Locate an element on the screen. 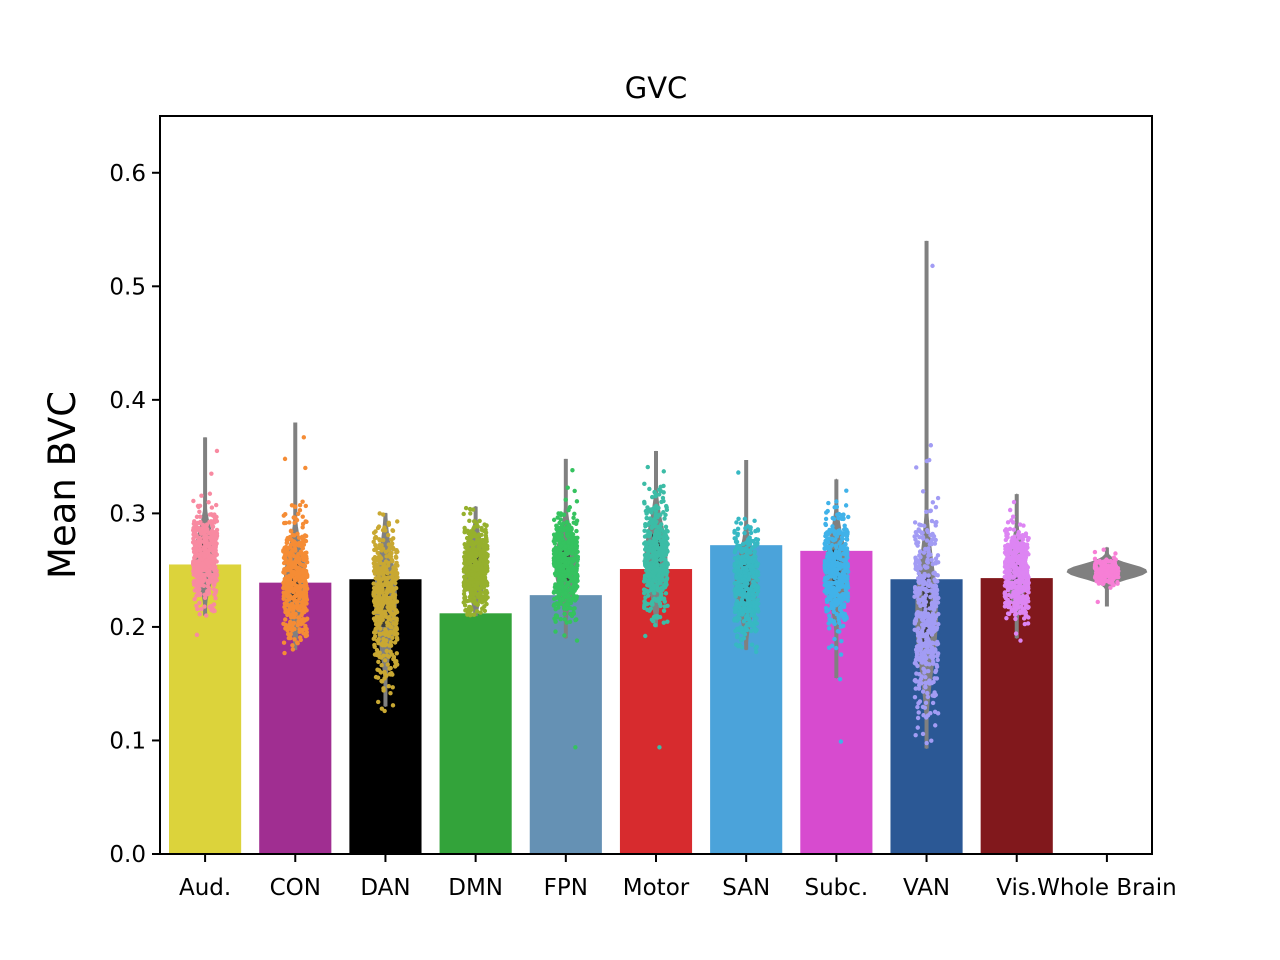 The height and width of the screenshot is (960, 1280). x-tick-label: Vis. is located at coordinates (1016, 888).